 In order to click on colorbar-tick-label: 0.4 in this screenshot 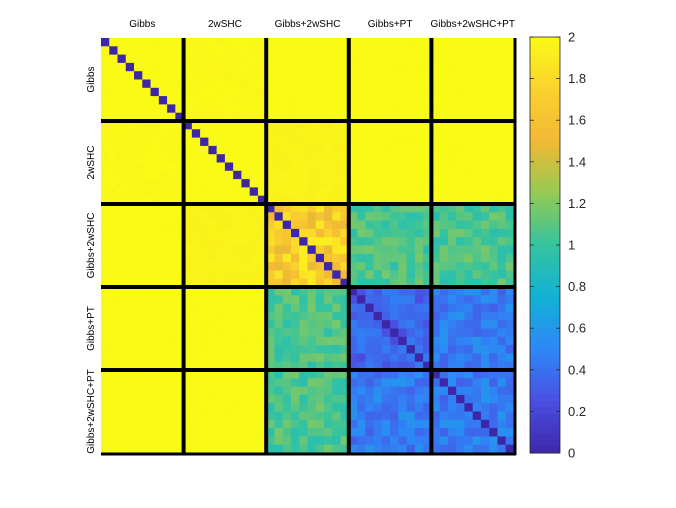, I will do `click(577, 369)`.